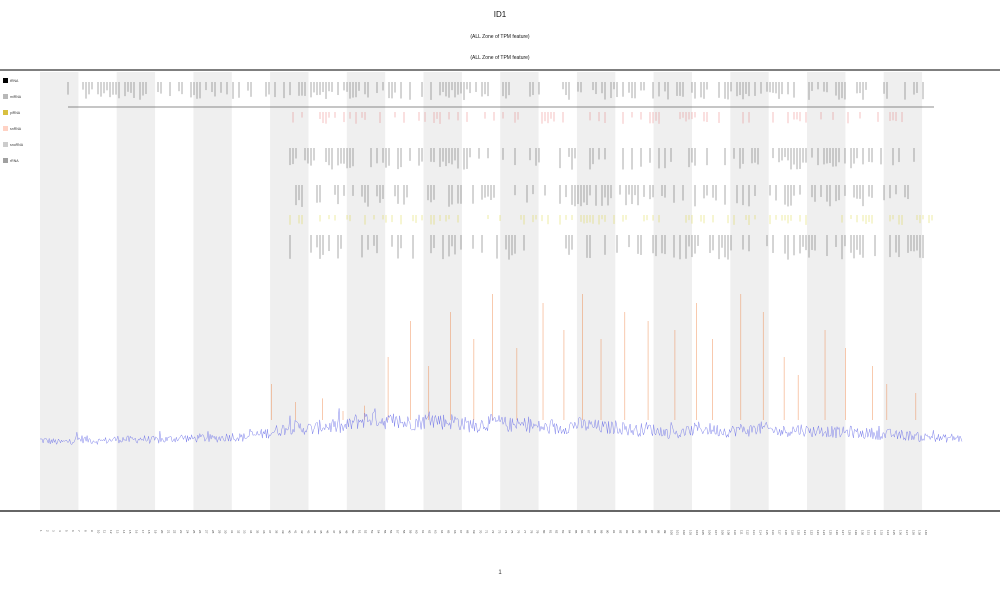  Describe the element at coordinates (15, 113) in the screenshot. I see `legend-label: piRNA` at that location.